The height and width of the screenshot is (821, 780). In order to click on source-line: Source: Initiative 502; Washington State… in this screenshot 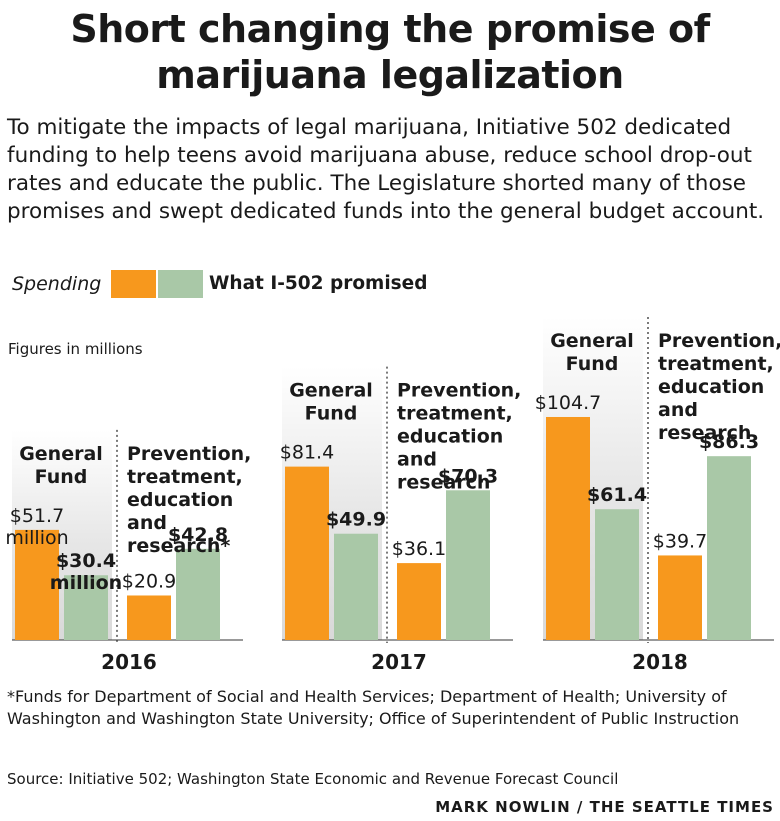, I will do `click(313, 779)`.